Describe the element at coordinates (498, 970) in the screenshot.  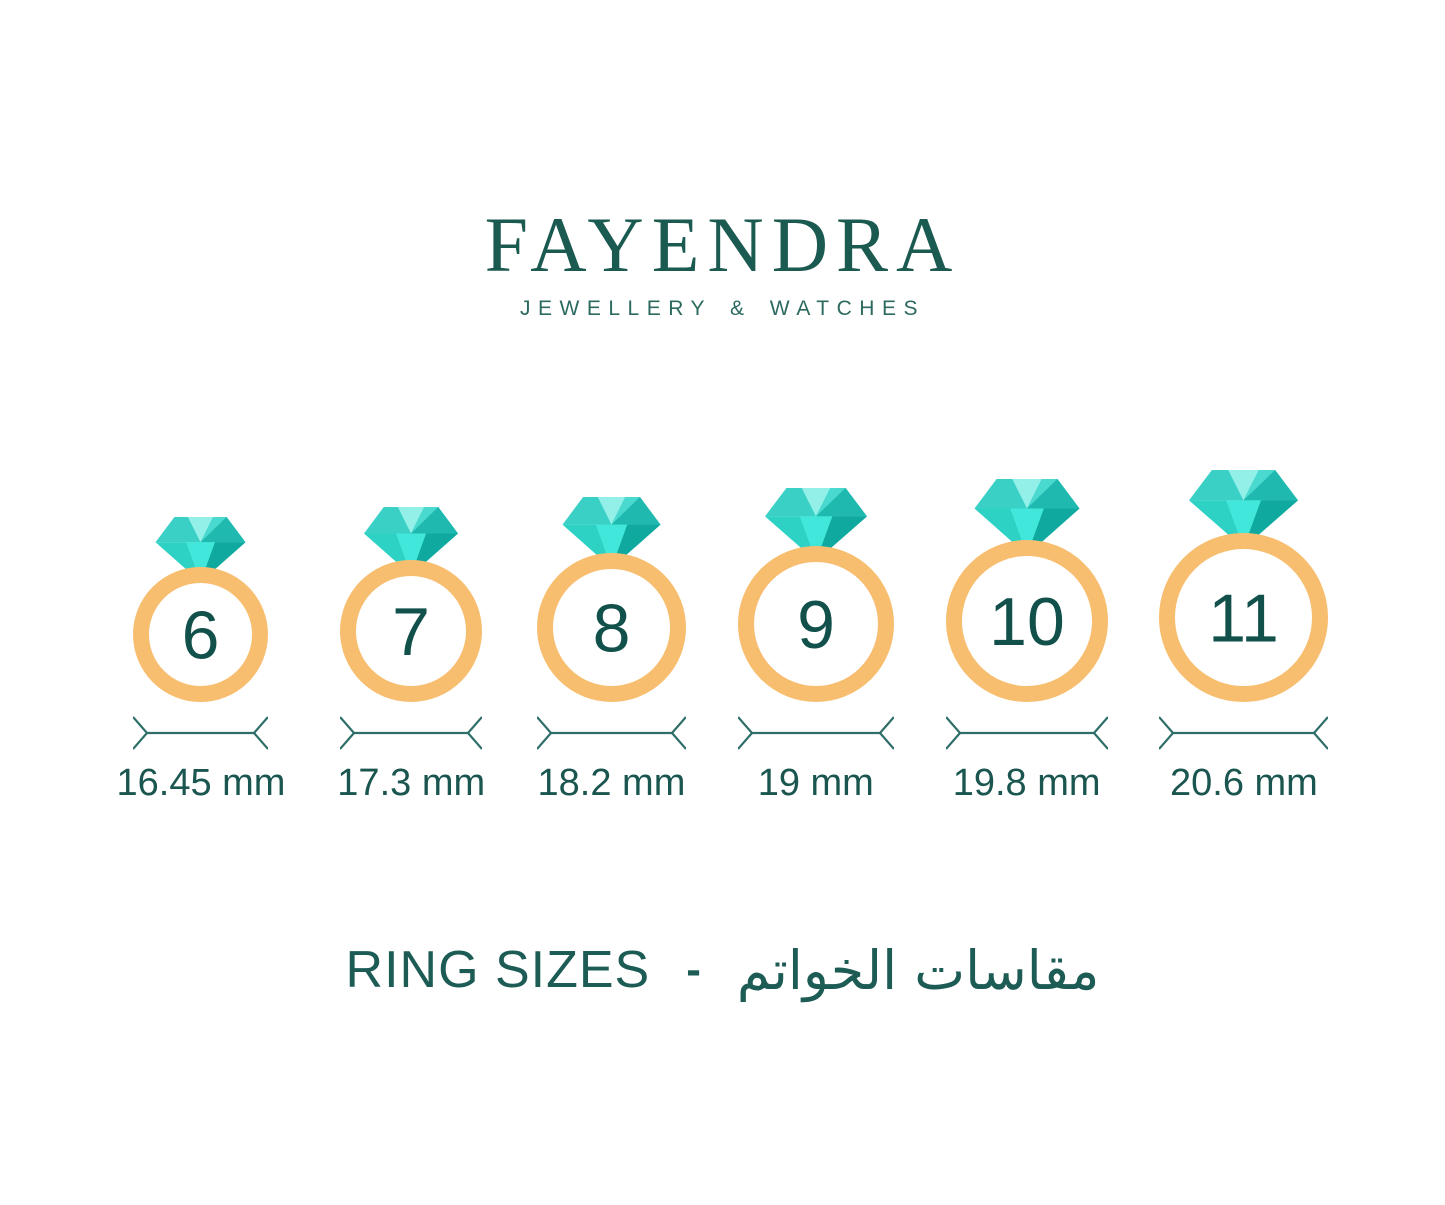
I see `chart-title-english: RING SIZES` at that location.